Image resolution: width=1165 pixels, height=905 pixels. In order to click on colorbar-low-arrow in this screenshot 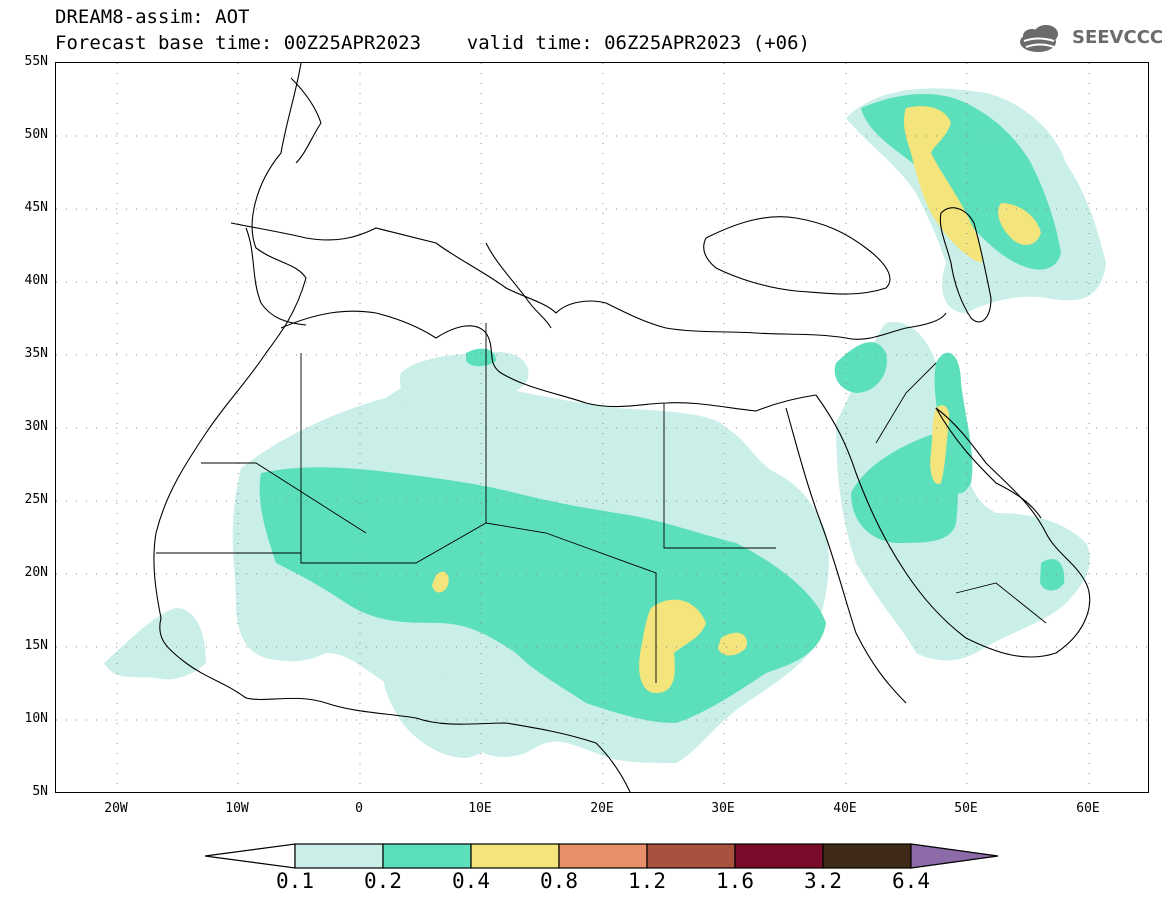, I will do `click(250, 856)`.